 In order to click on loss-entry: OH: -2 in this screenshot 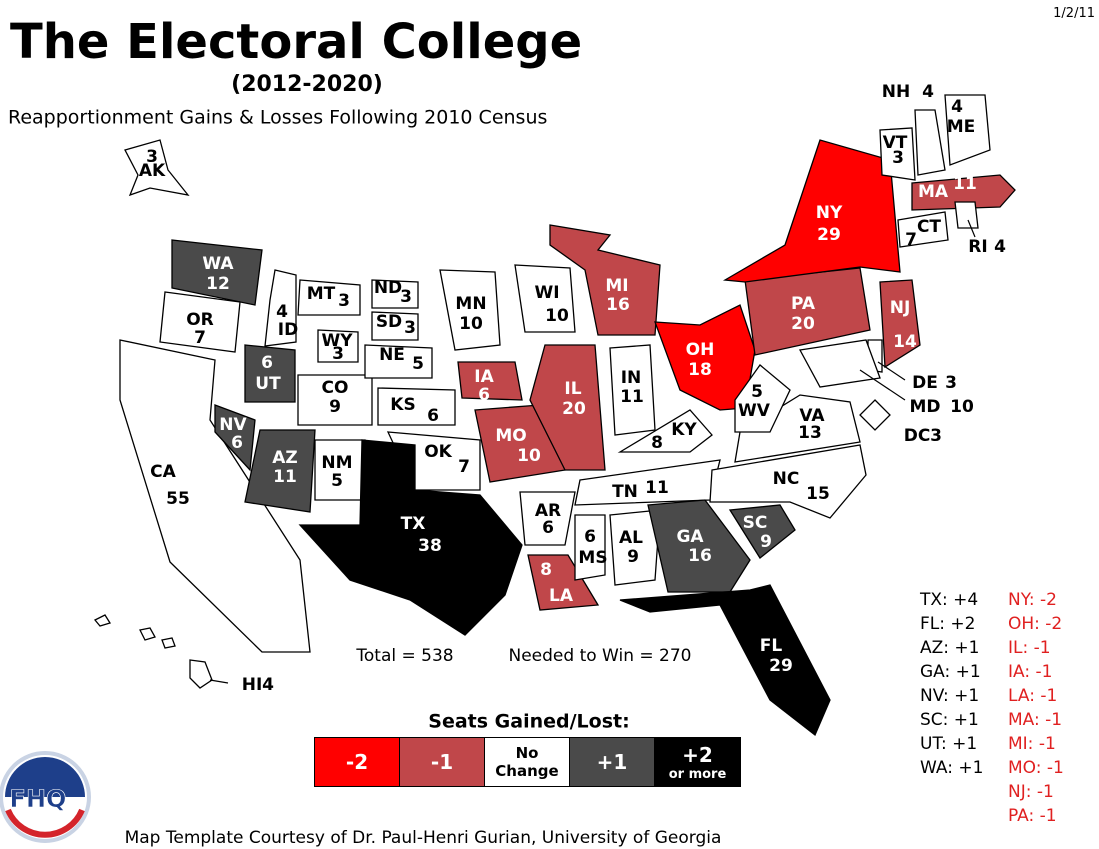, I will do `click(1035, 624)`.